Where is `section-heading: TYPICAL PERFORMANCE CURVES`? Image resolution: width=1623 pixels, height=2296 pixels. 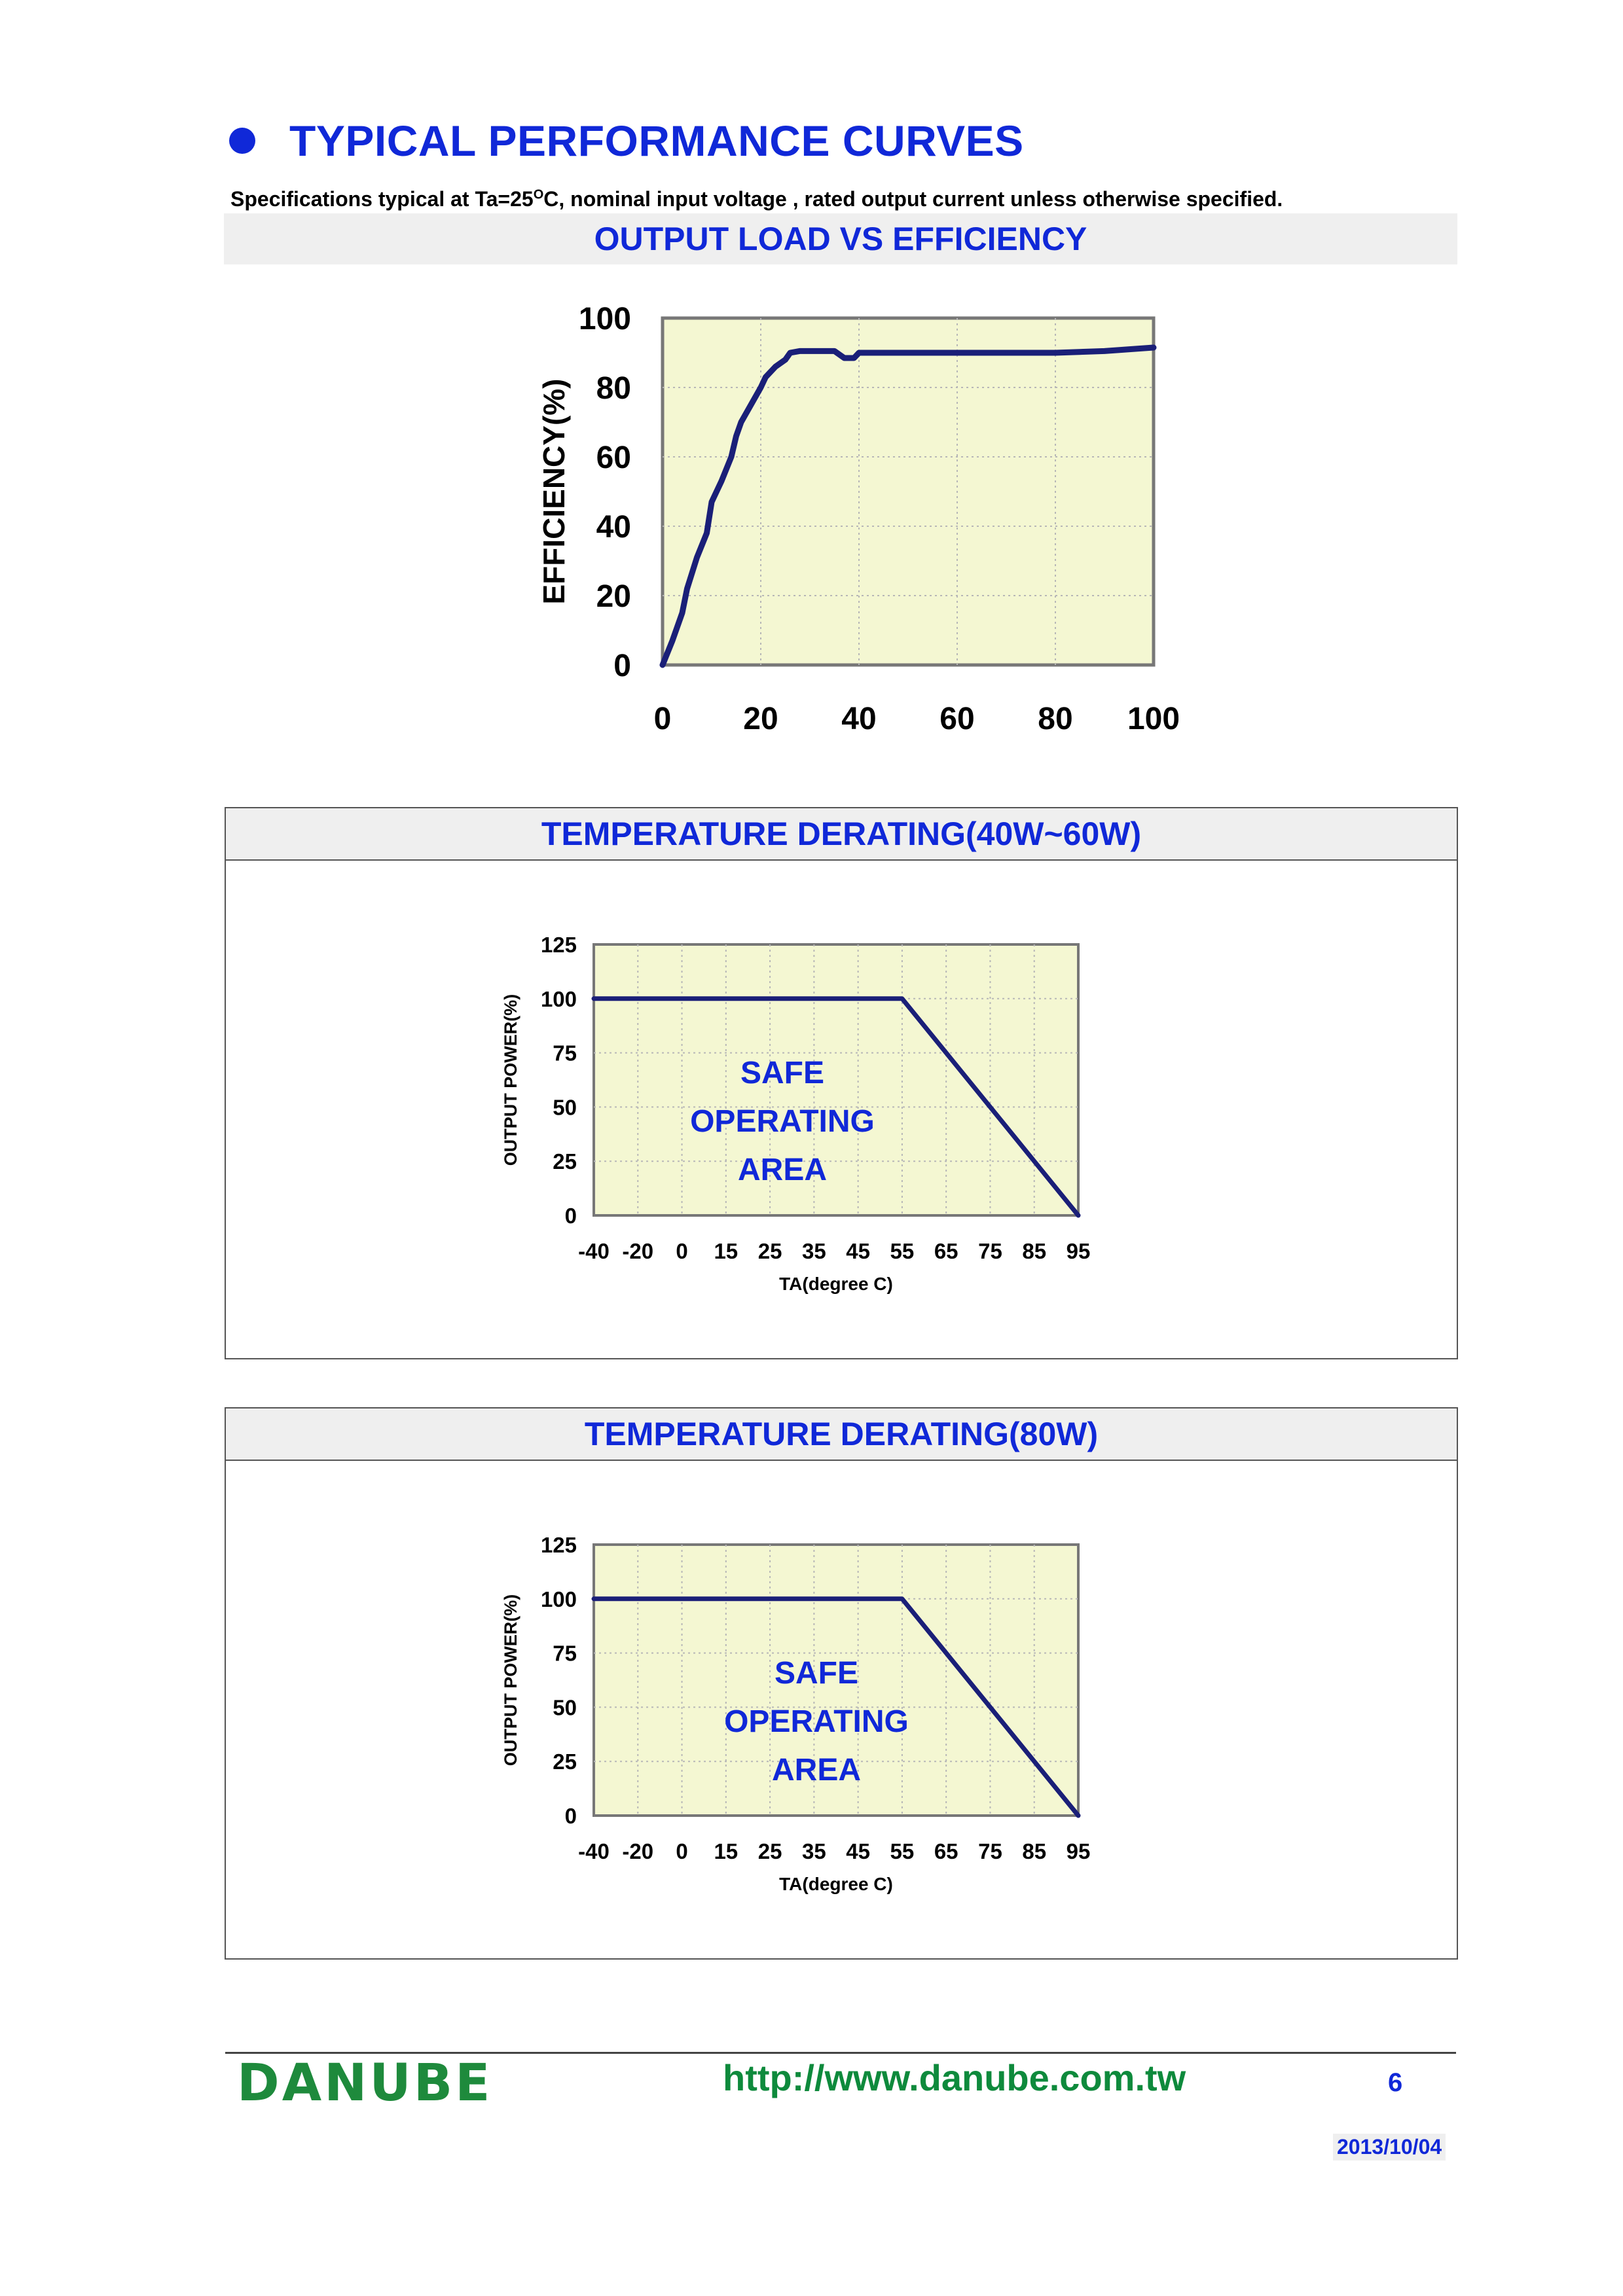
section-heading: TYPICAL PERFORMANCE CURVES is located at coordinates (626, 140).